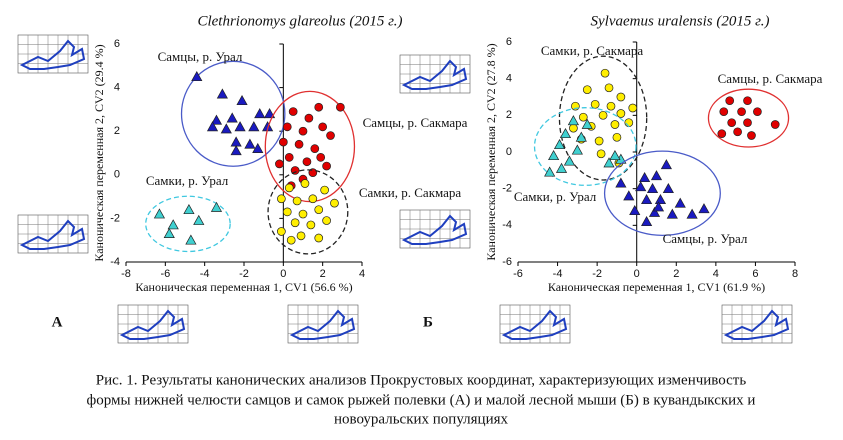 The width and height of the screenshot is (843, 440). Describe the element at coordinates (509, 152) in the screenshot. I see `y-tick-label: 0` at that location.